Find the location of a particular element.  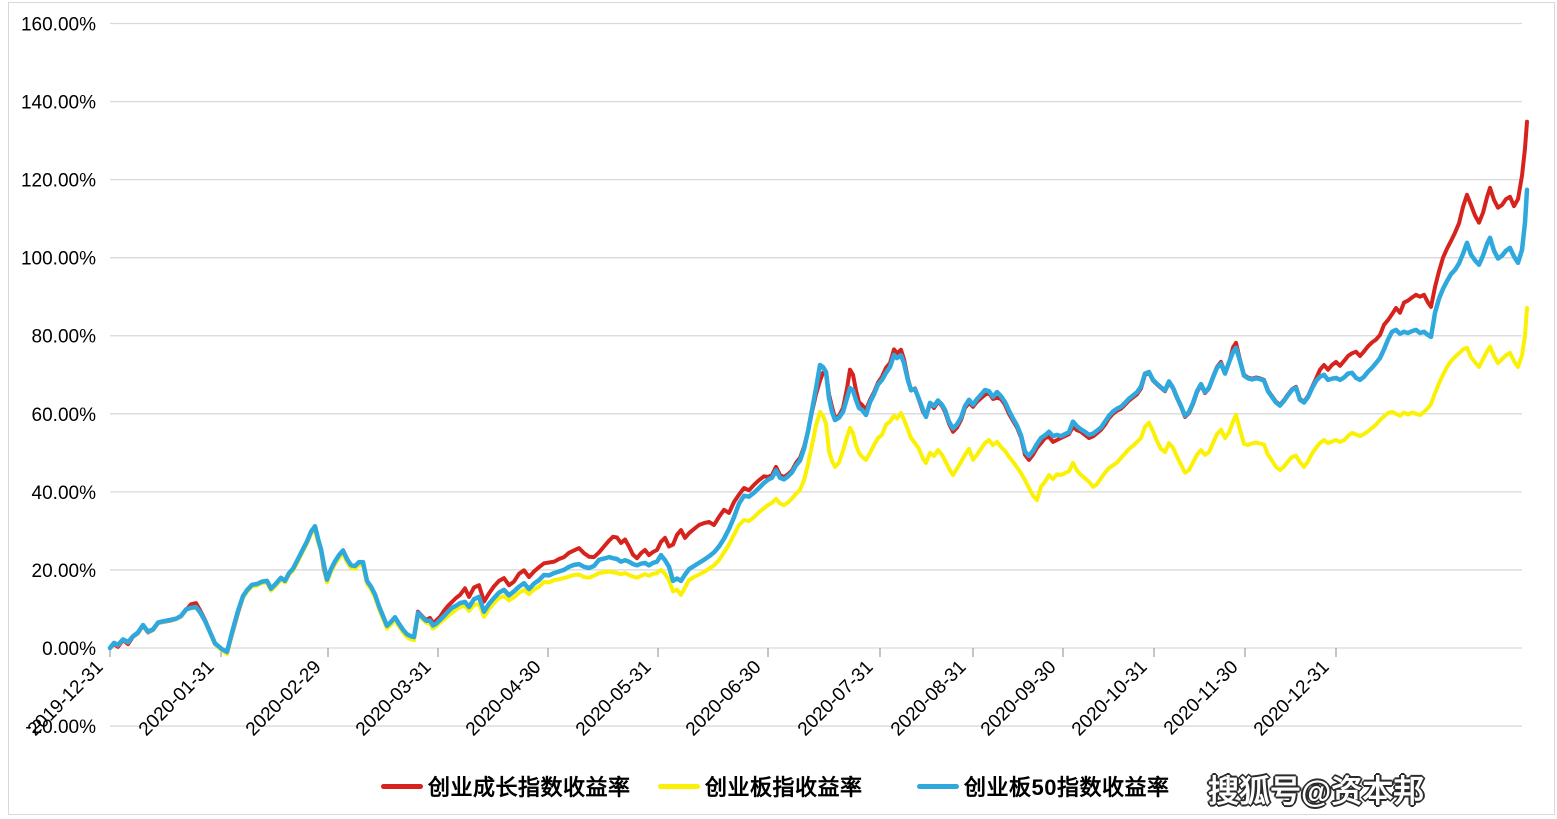

y-axis-label: 140.00% is located at coordinates (58, 103).